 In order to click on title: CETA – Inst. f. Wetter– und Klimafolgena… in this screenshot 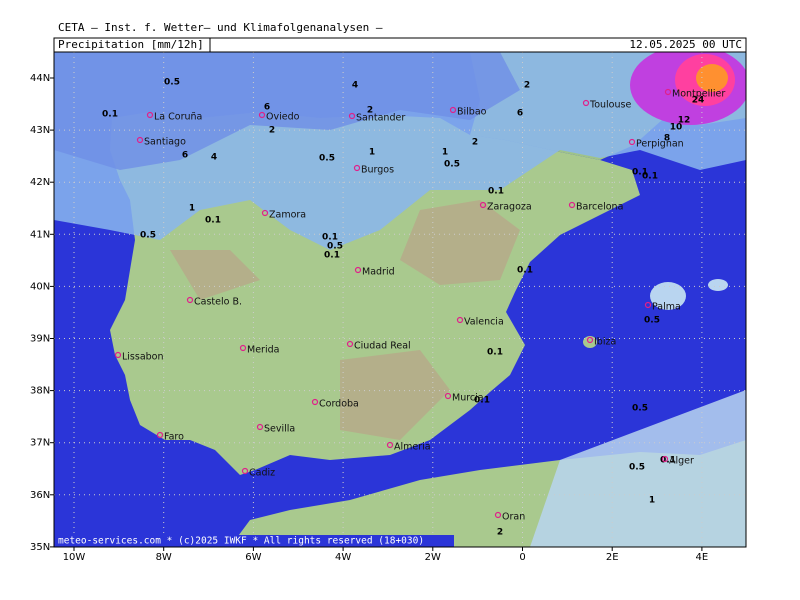, I will do `click(220, 27)`.